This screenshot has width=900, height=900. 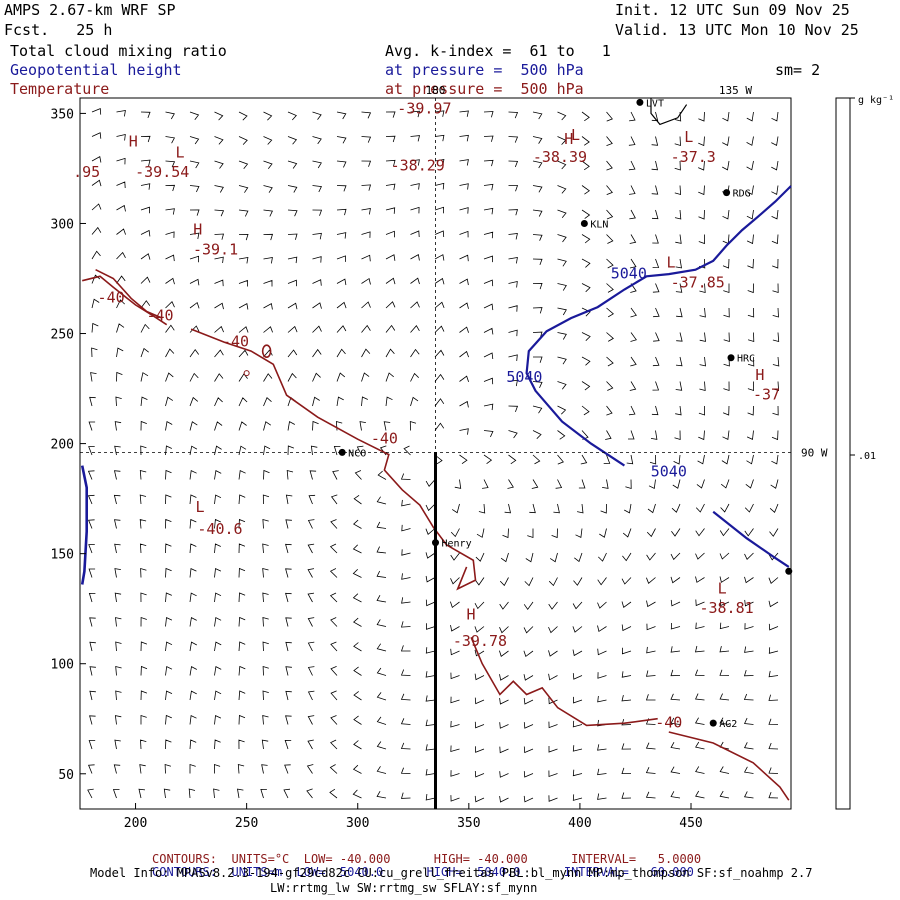 I want to click on station-label: HRC, so click(x=746, y=359).